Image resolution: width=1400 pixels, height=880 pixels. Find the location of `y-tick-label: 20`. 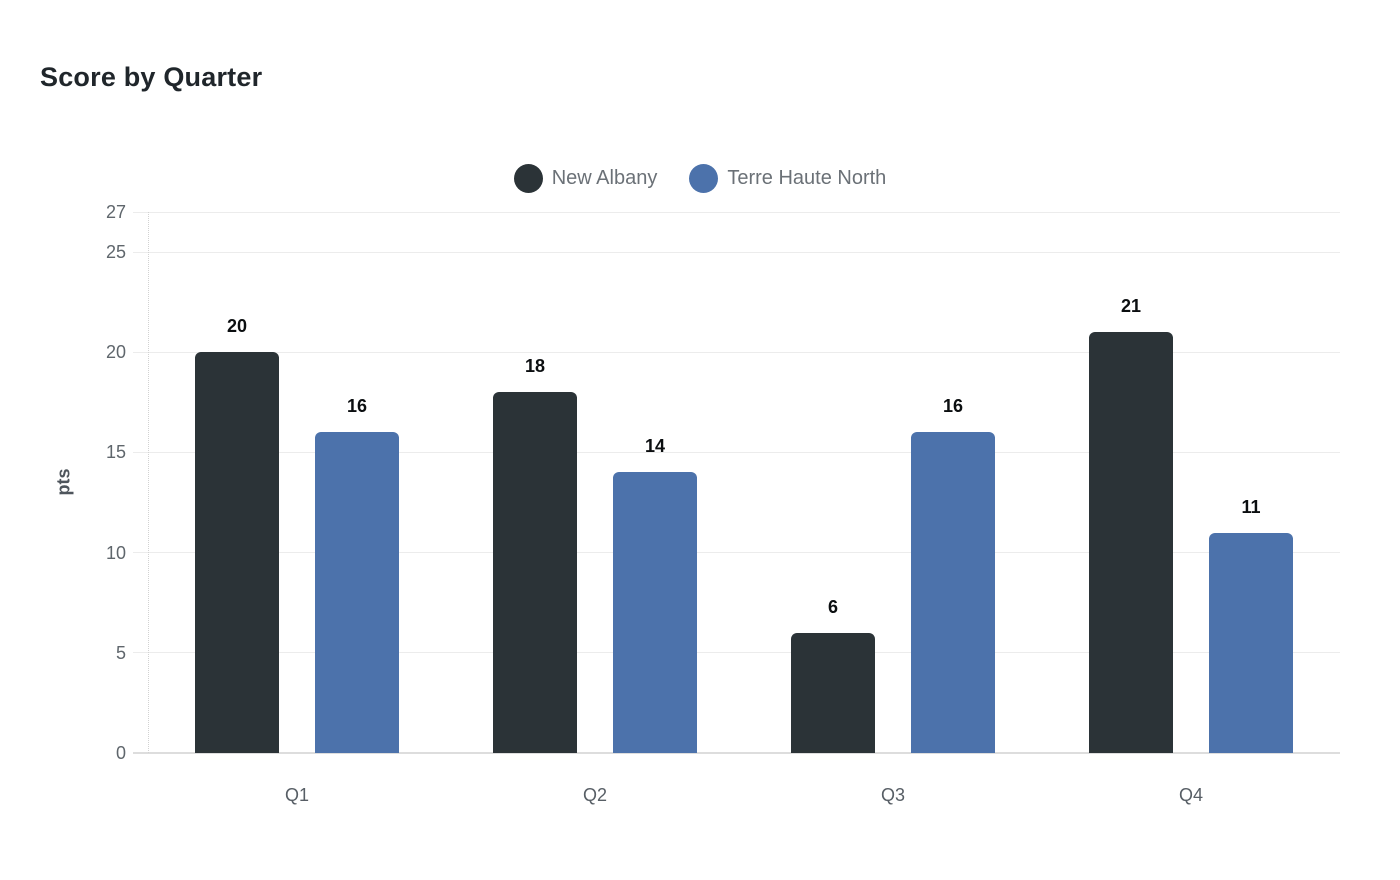

y-tick-label: 20 is located at coordinates (115, 352).